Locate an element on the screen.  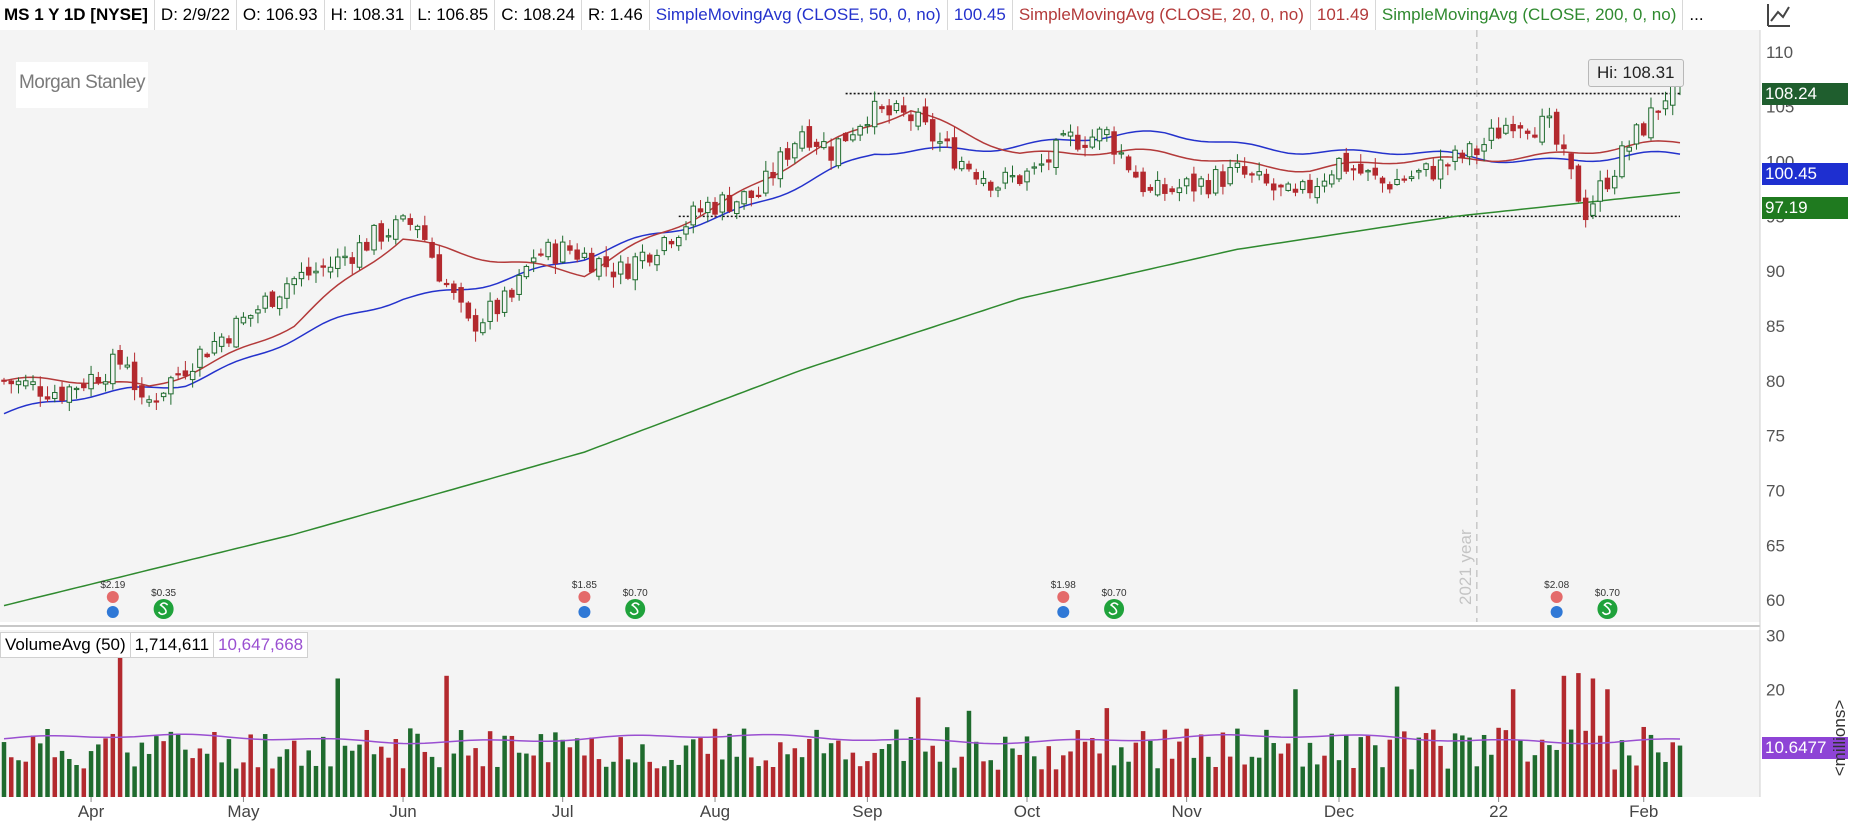
volume-avg-line is located at coordinates (842, 739).